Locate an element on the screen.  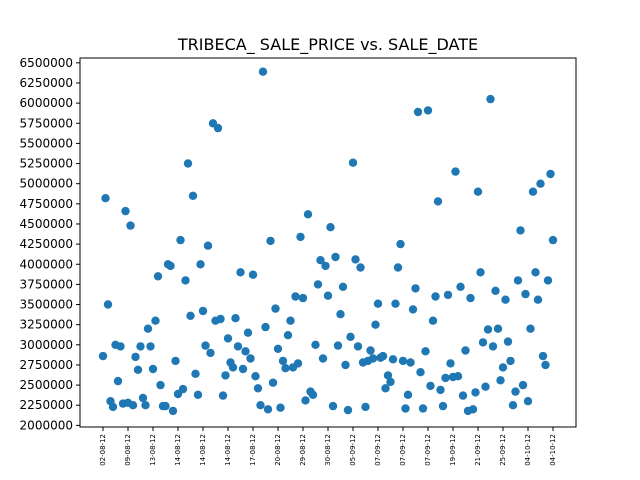
y-tick-label: 4000000 is located at coordinates (46, 264).